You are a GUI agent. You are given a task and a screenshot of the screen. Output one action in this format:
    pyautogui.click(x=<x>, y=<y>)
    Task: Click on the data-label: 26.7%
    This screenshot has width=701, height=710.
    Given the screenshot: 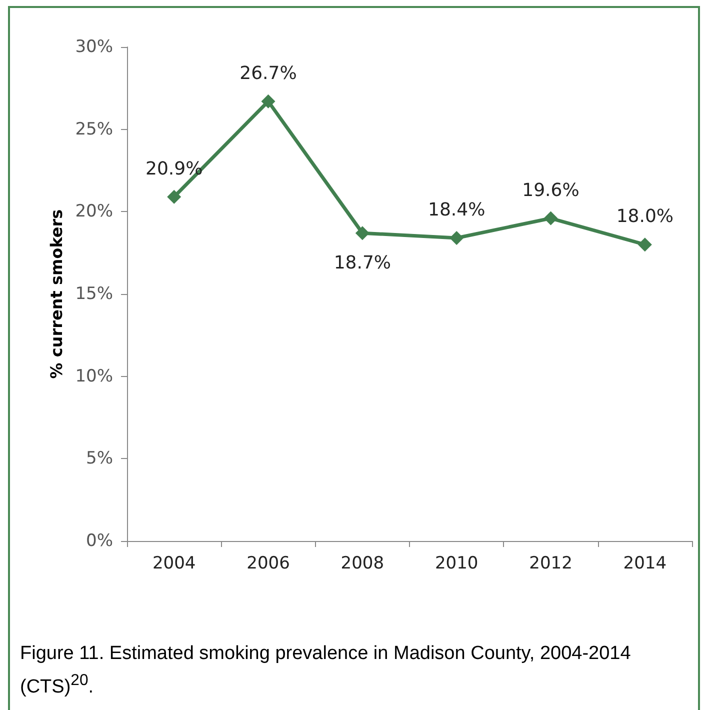 What is the action you would take?
    pyautogui.click(x=268, y=73)
    